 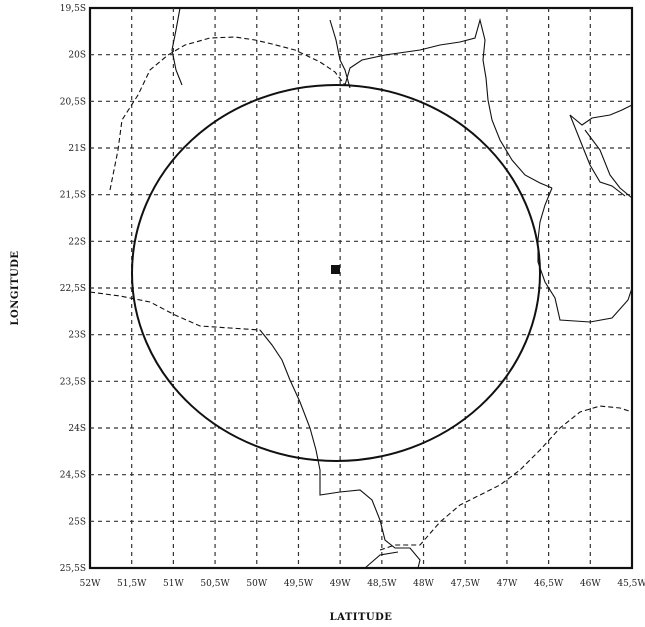 I want to click on x-tick-label: 50,5W, so click(x=215, y=584).